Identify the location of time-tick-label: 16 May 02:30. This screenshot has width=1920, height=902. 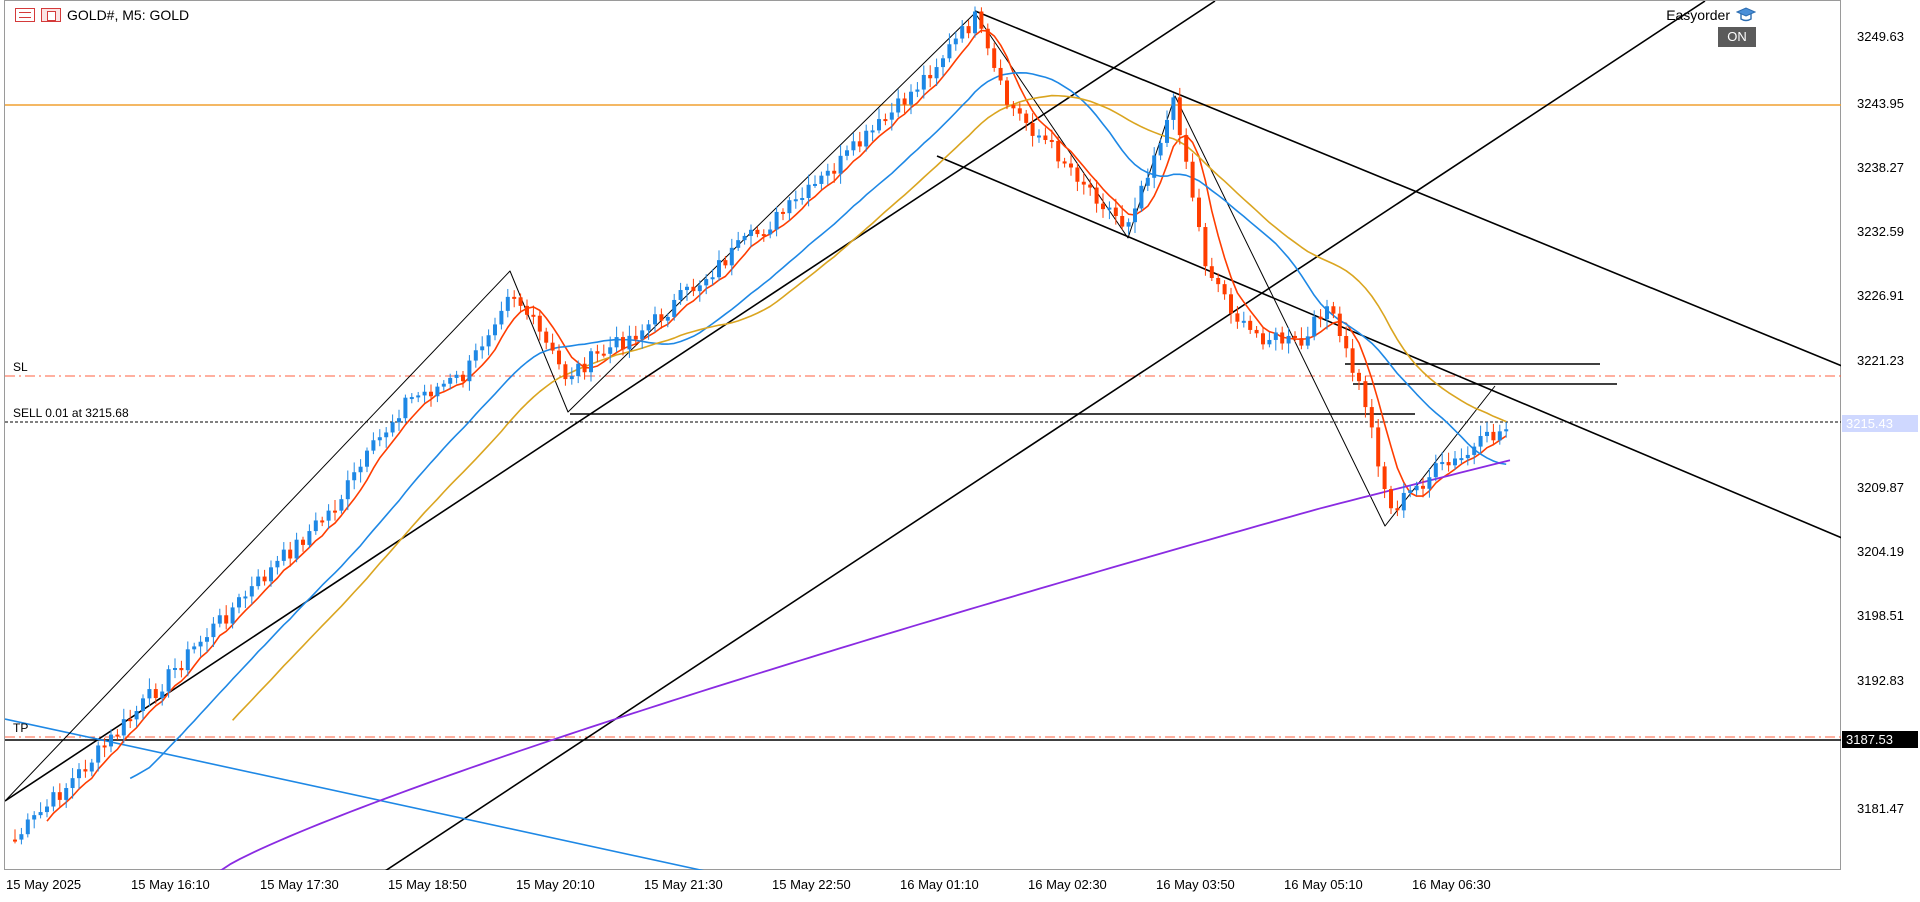
(1067, 884).